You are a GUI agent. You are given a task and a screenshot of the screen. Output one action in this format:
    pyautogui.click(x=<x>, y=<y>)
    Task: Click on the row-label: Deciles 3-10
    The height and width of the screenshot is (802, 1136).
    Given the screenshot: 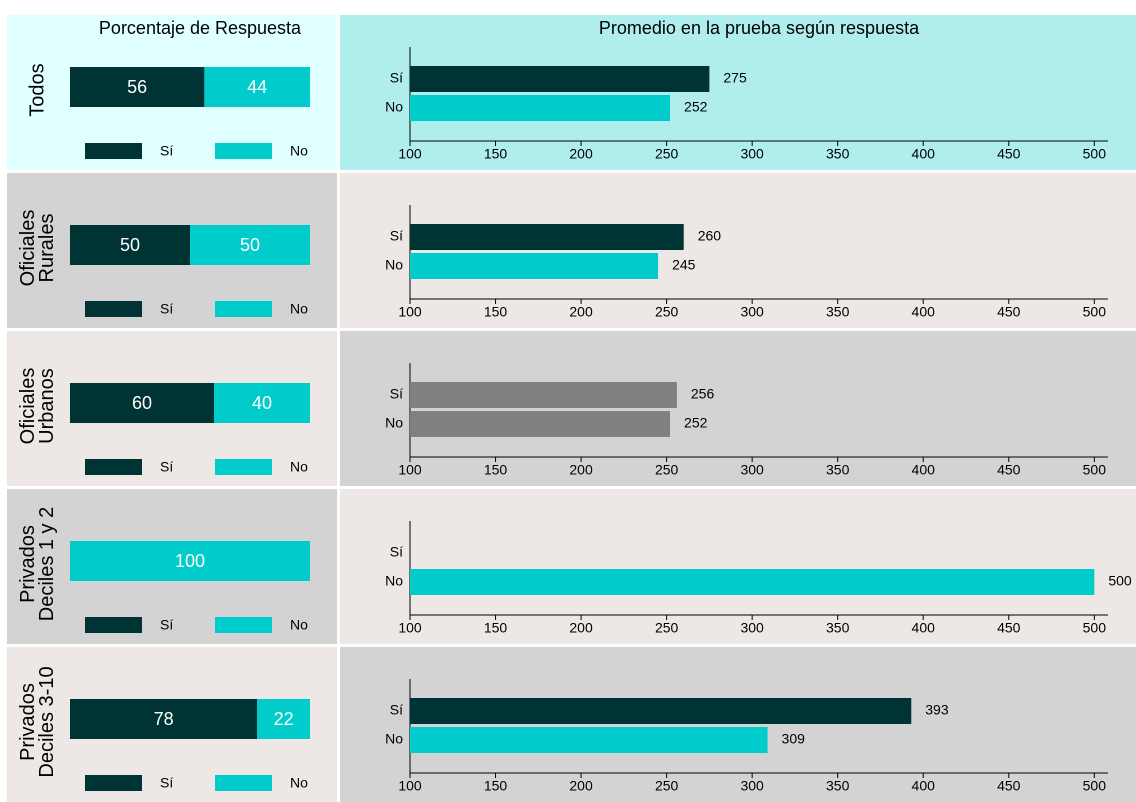 What is the action you would take?
    pyautogui.click(x=47, y=721)
    